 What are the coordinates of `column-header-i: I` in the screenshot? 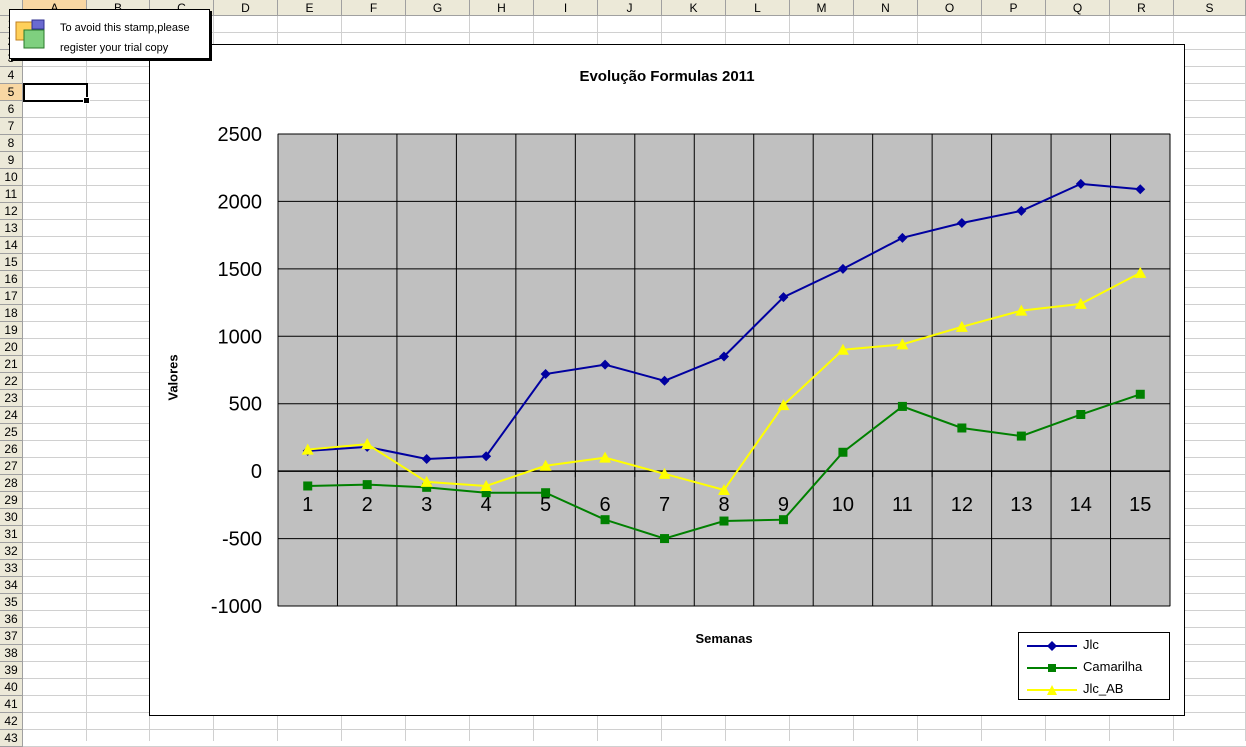 It's located at (566, 8).